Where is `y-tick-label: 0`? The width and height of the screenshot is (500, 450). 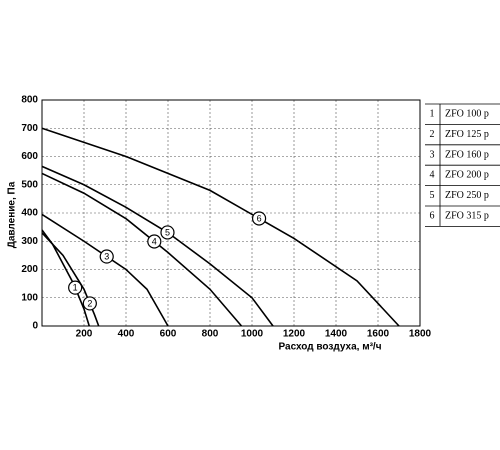
y-tick-label: 0 is located at coordinates (35, 326).